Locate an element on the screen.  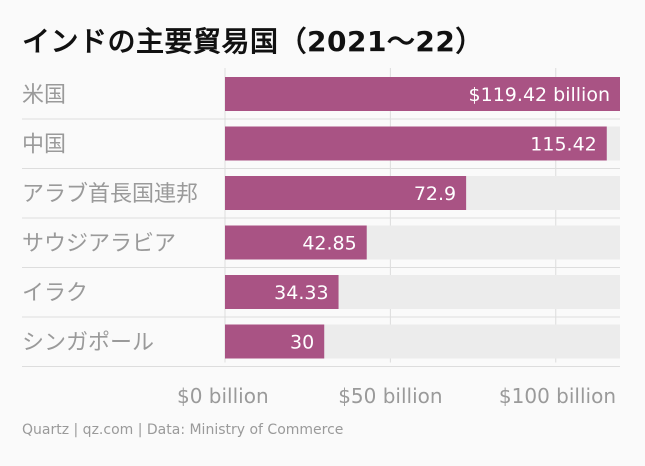
data-label: 72.9 is located at coordinates (435, 194).